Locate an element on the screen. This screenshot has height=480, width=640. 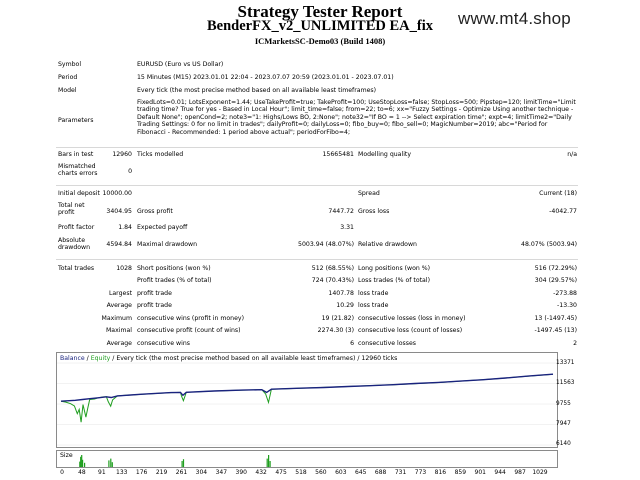
average-profit-label: profit trade is located at coordinates (154, 305).